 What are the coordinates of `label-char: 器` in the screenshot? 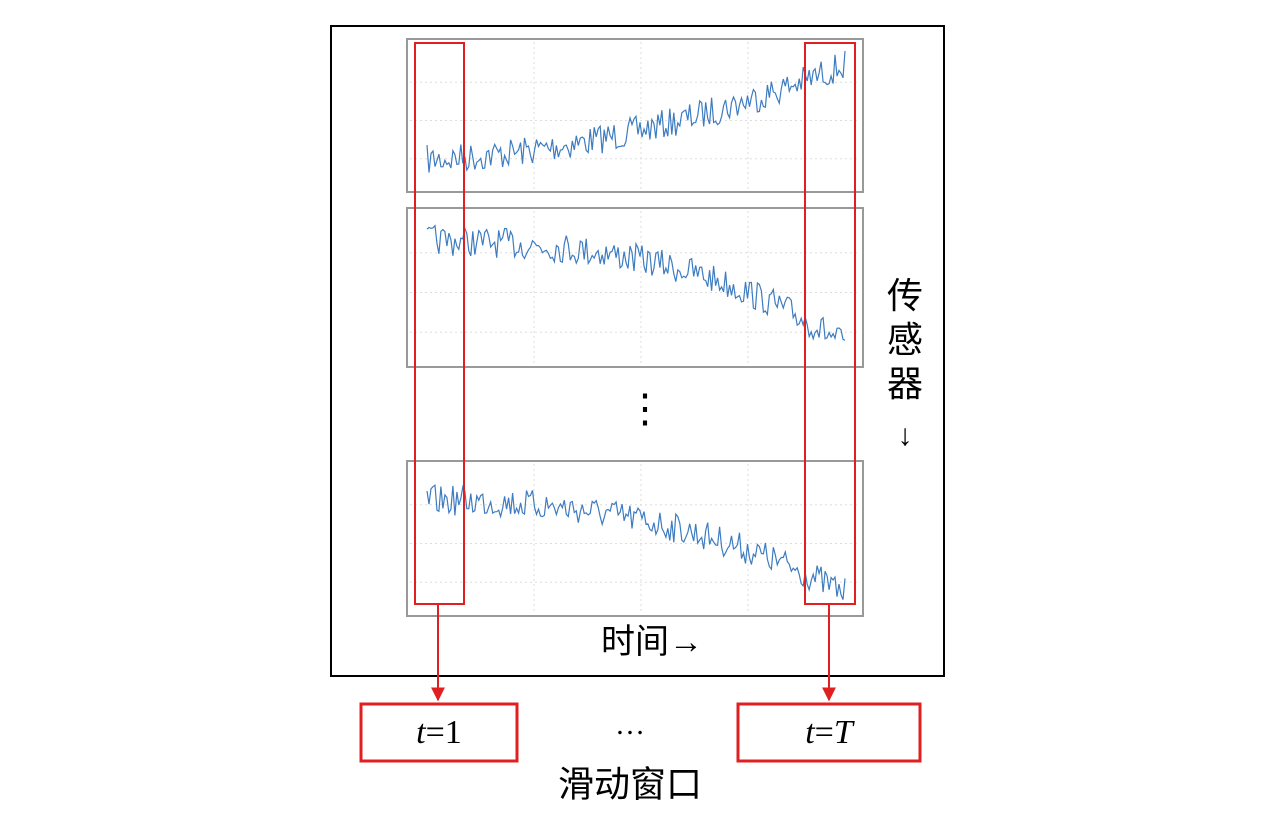 It's located at (905, 384).